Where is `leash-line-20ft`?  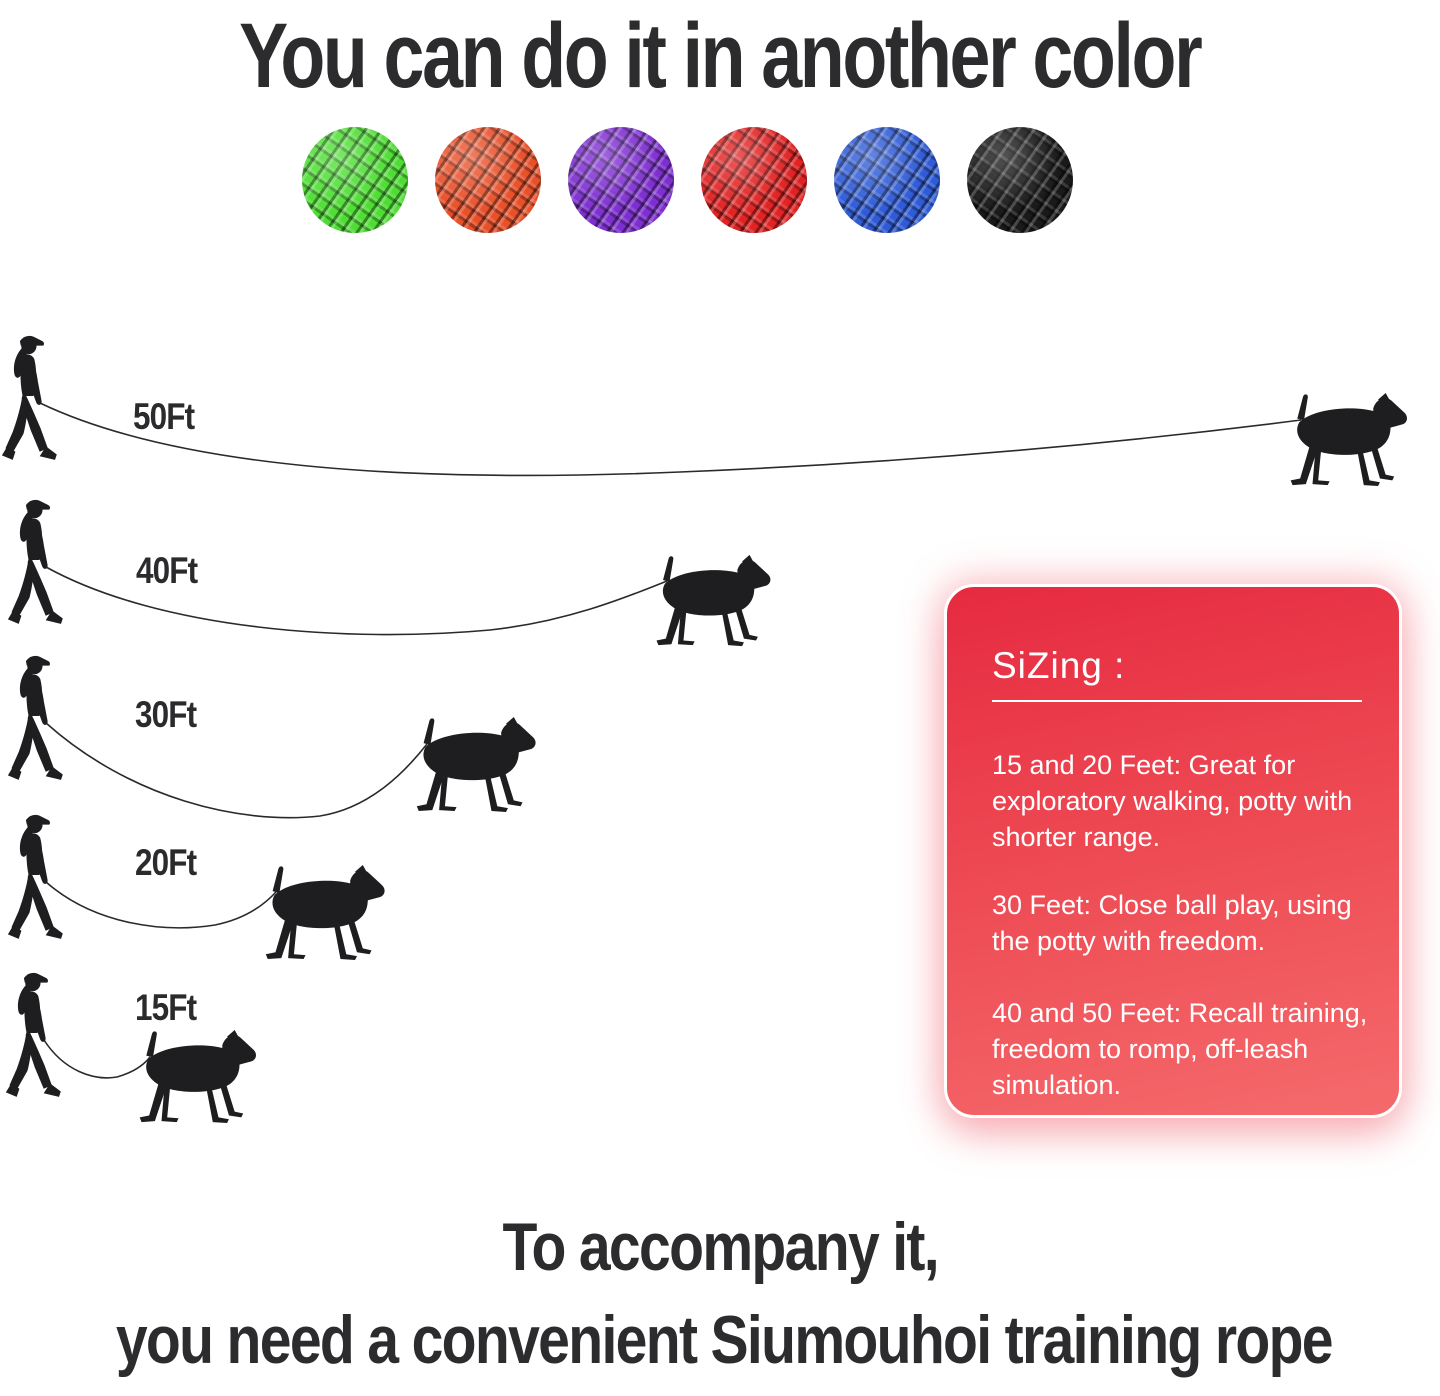
leash-line-20ft is located at coordinates (161, 905).